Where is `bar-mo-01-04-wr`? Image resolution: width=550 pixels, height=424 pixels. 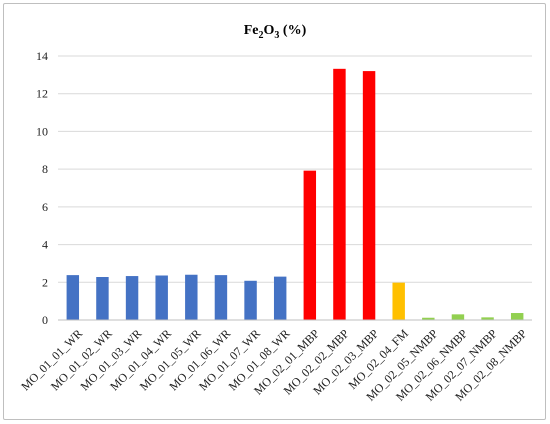 bar-mo-01-04-wr is located at coordinates (161, 297).